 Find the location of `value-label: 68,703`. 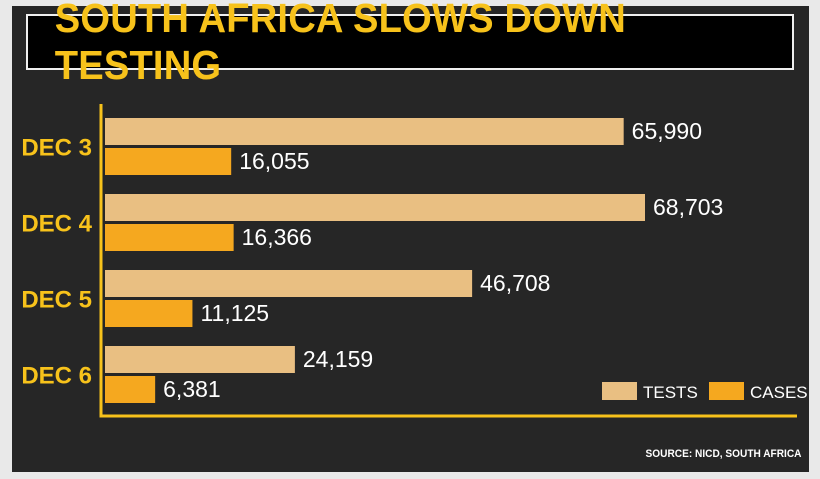

value-label: 68,703 is located at coordinates (688, 207).